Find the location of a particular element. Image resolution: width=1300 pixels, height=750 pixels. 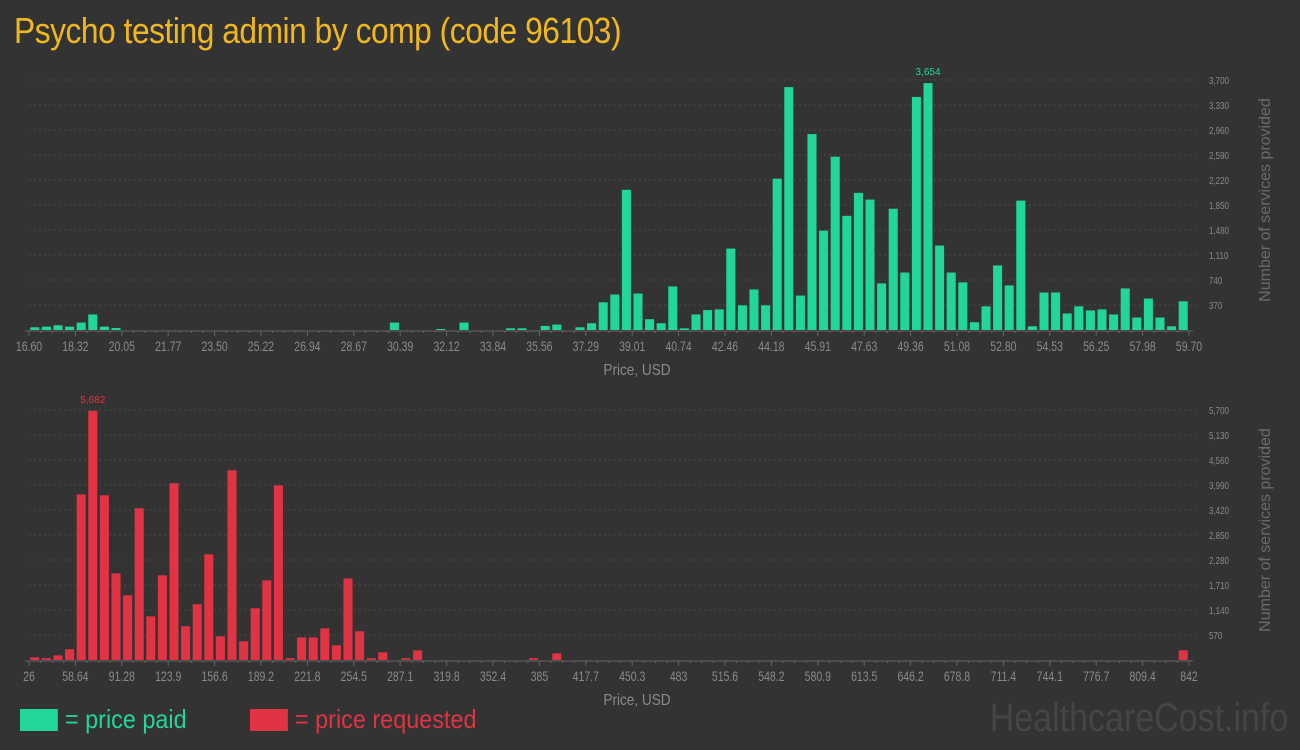

x-tick-label-requested: 417.7 is located at coordinates (586, 677).